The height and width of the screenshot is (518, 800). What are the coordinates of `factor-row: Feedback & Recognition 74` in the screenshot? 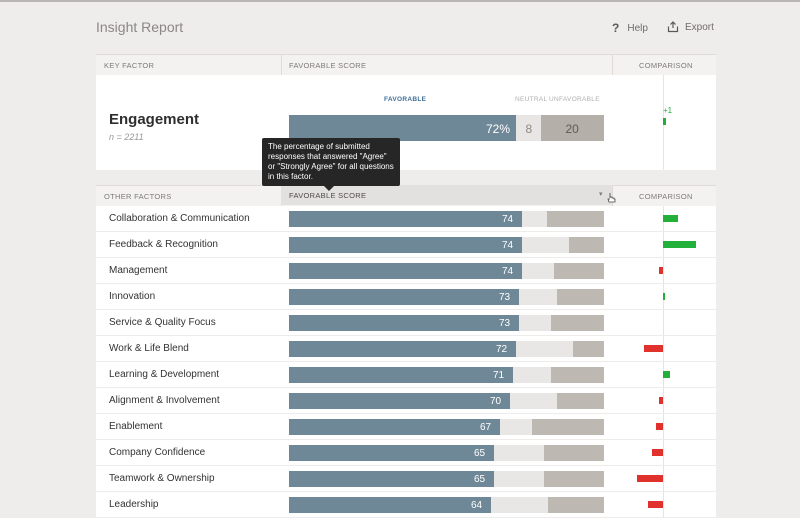 It's located at (406, 245).